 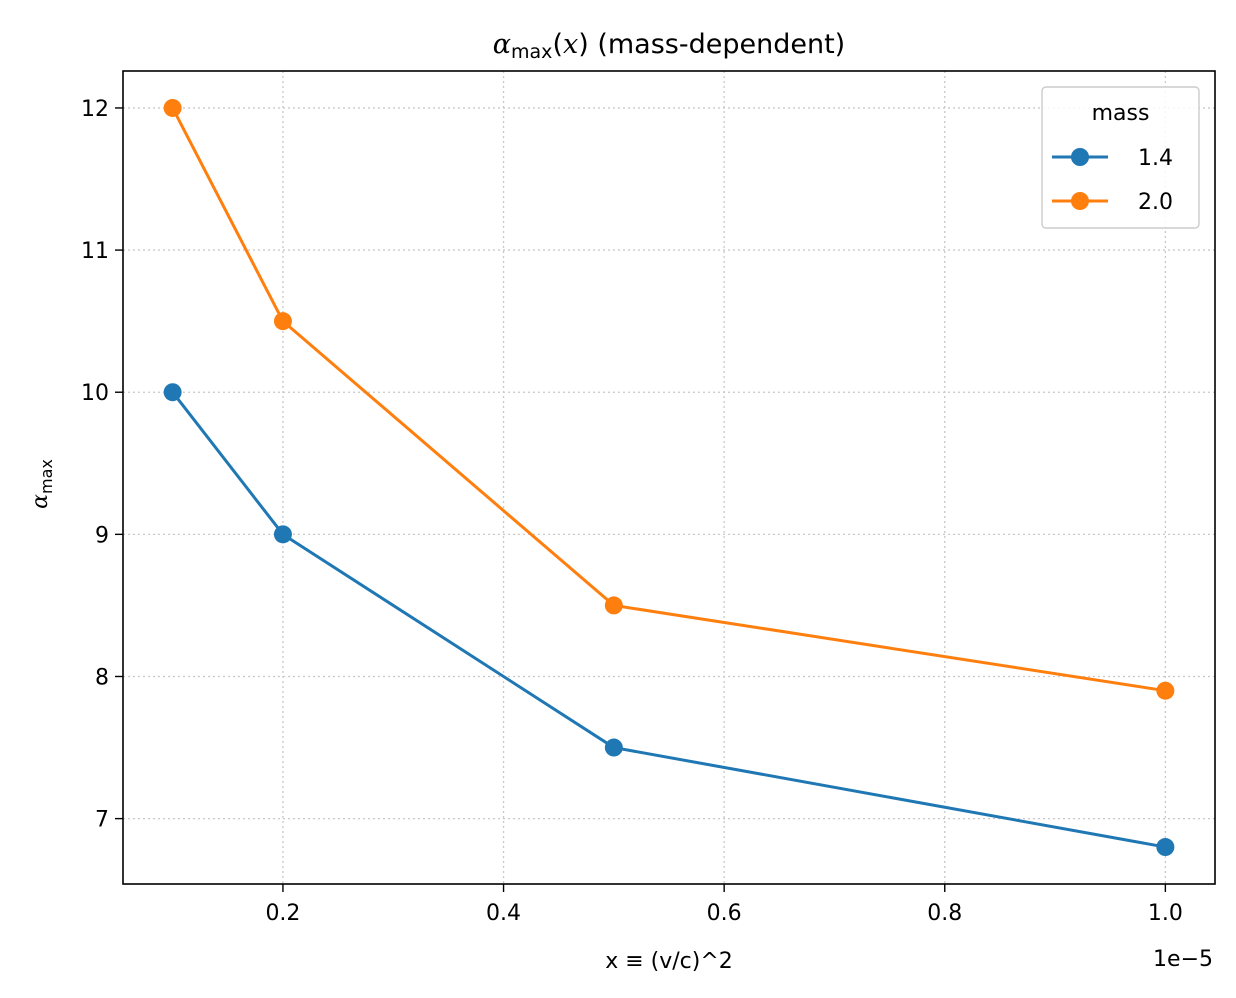 I want to click on x-tick-label: 0.8, so click(x=944, y=913).